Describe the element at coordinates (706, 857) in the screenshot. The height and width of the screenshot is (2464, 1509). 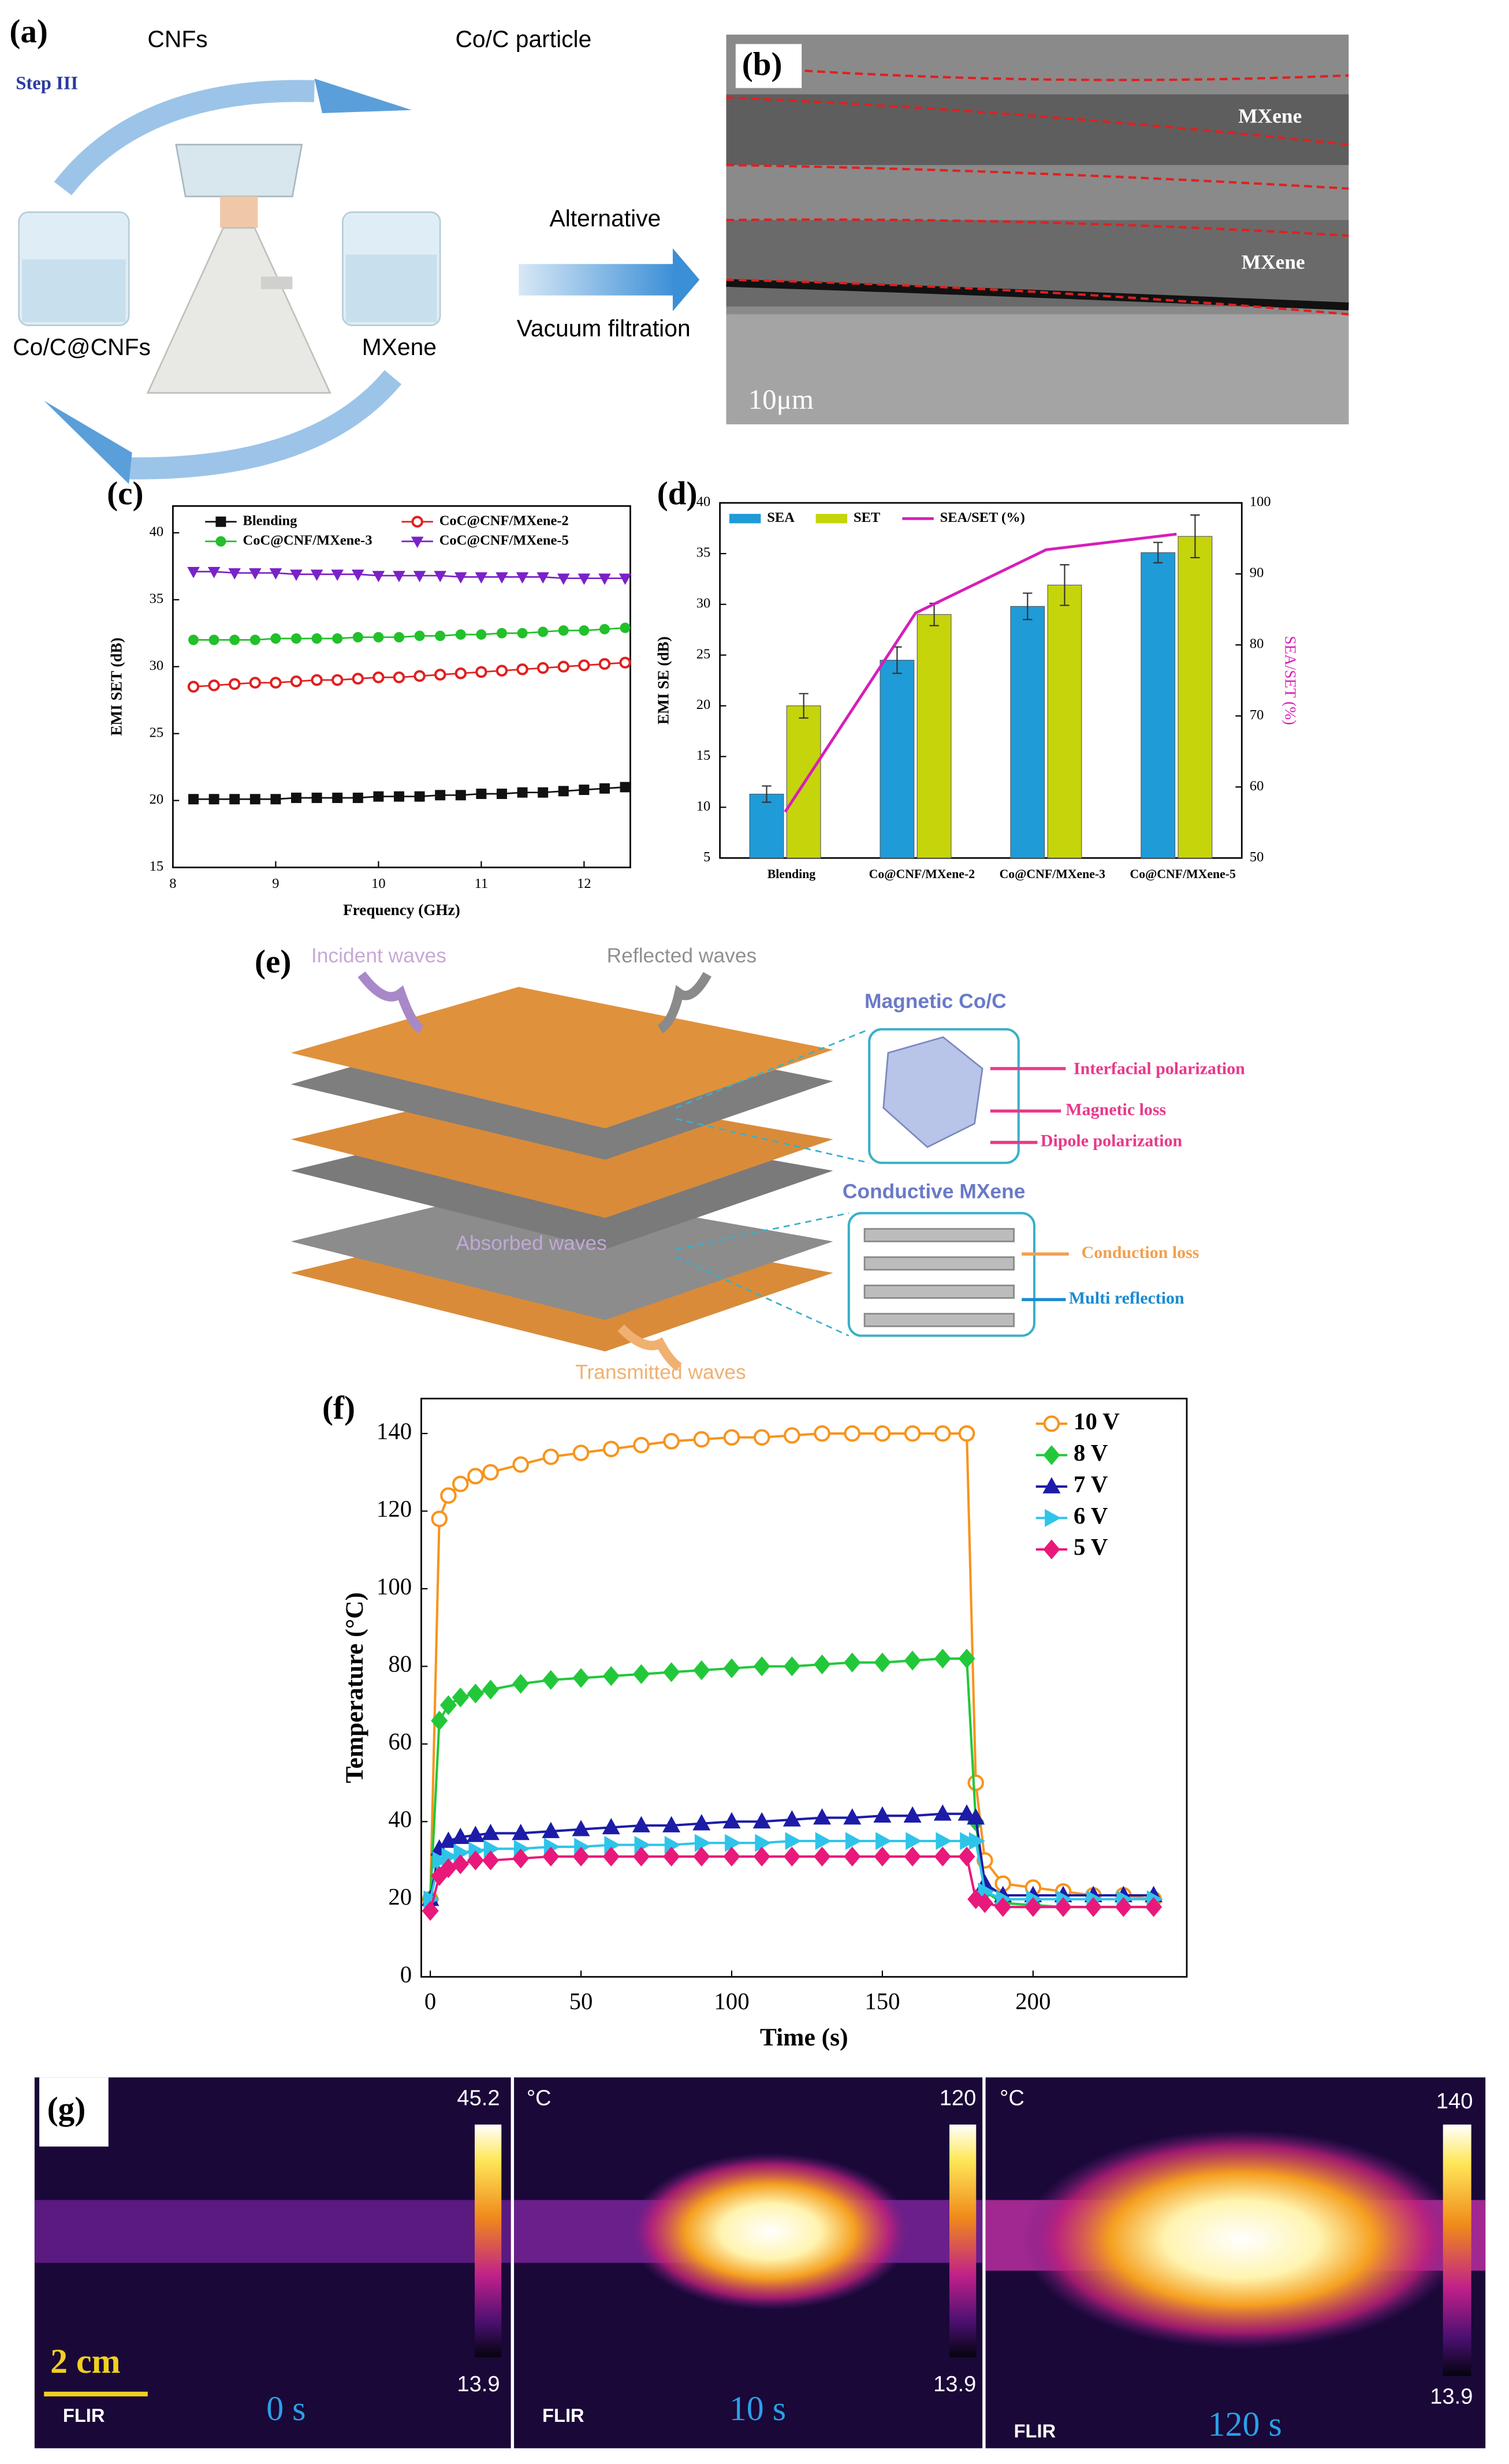
I see `y-tick-label: 5` at that location.